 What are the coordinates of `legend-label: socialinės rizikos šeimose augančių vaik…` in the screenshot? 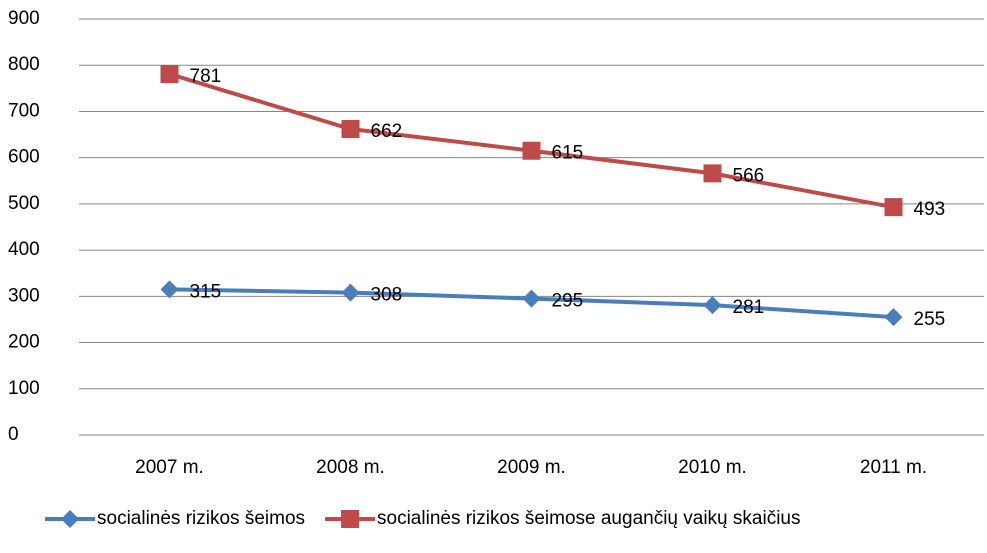 It's located at (588, 518).